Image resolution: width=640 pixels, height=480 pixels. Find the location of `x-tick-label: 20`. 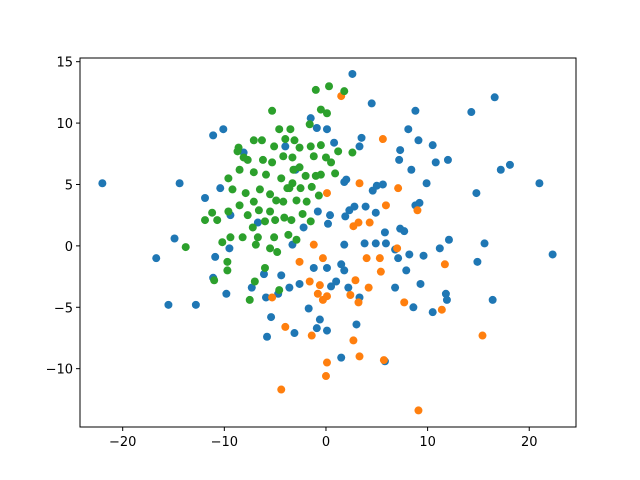

x-tick-label: 20 is located at coordinates (529, 442).